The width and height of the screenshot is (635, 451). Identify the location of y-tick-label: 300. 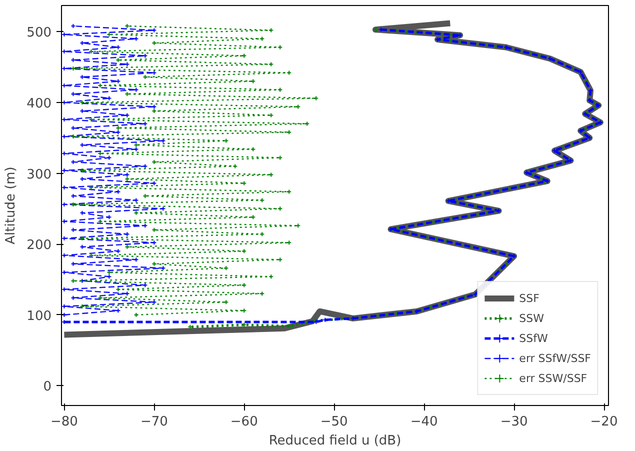
(39, 174).